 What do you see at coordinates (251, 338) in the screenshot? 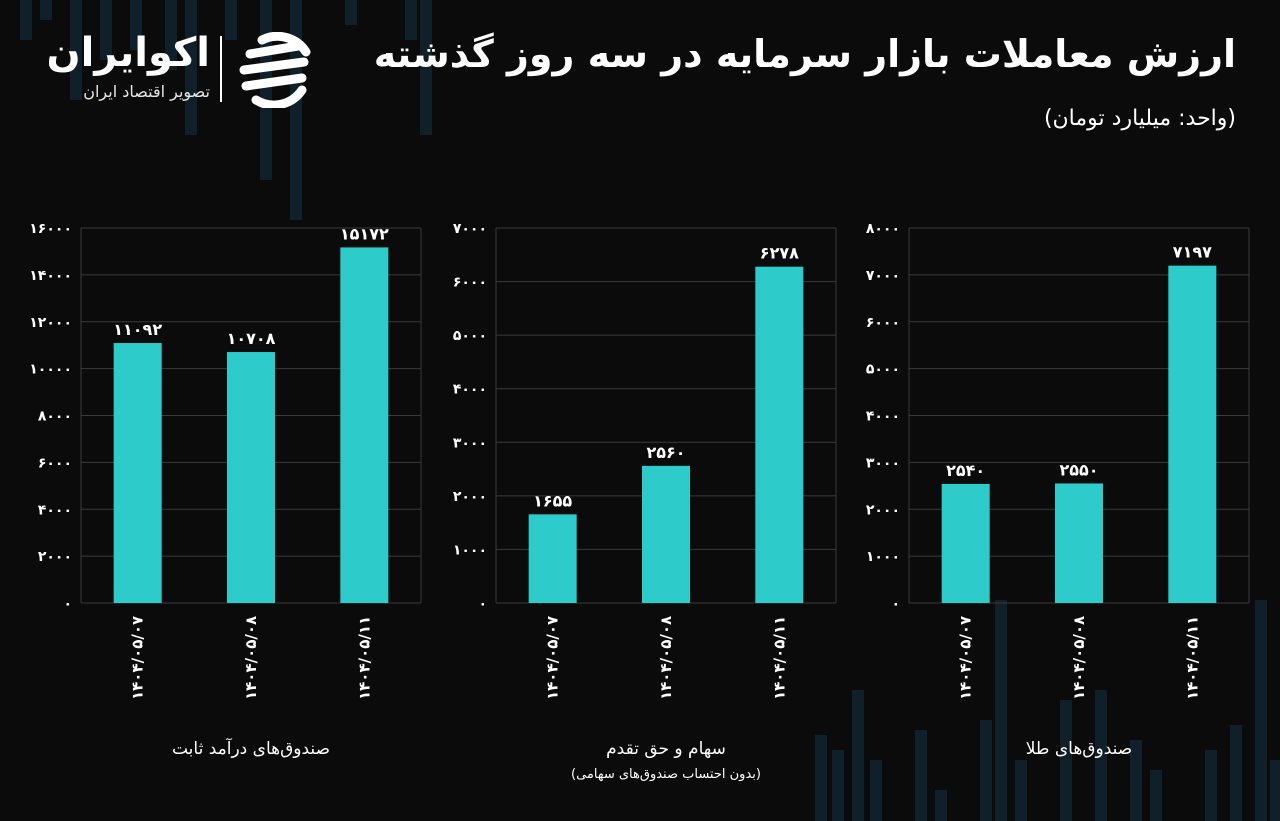
I see `bar-value-label: ۱۰۷۰۸` at bounding box center [251, 338].